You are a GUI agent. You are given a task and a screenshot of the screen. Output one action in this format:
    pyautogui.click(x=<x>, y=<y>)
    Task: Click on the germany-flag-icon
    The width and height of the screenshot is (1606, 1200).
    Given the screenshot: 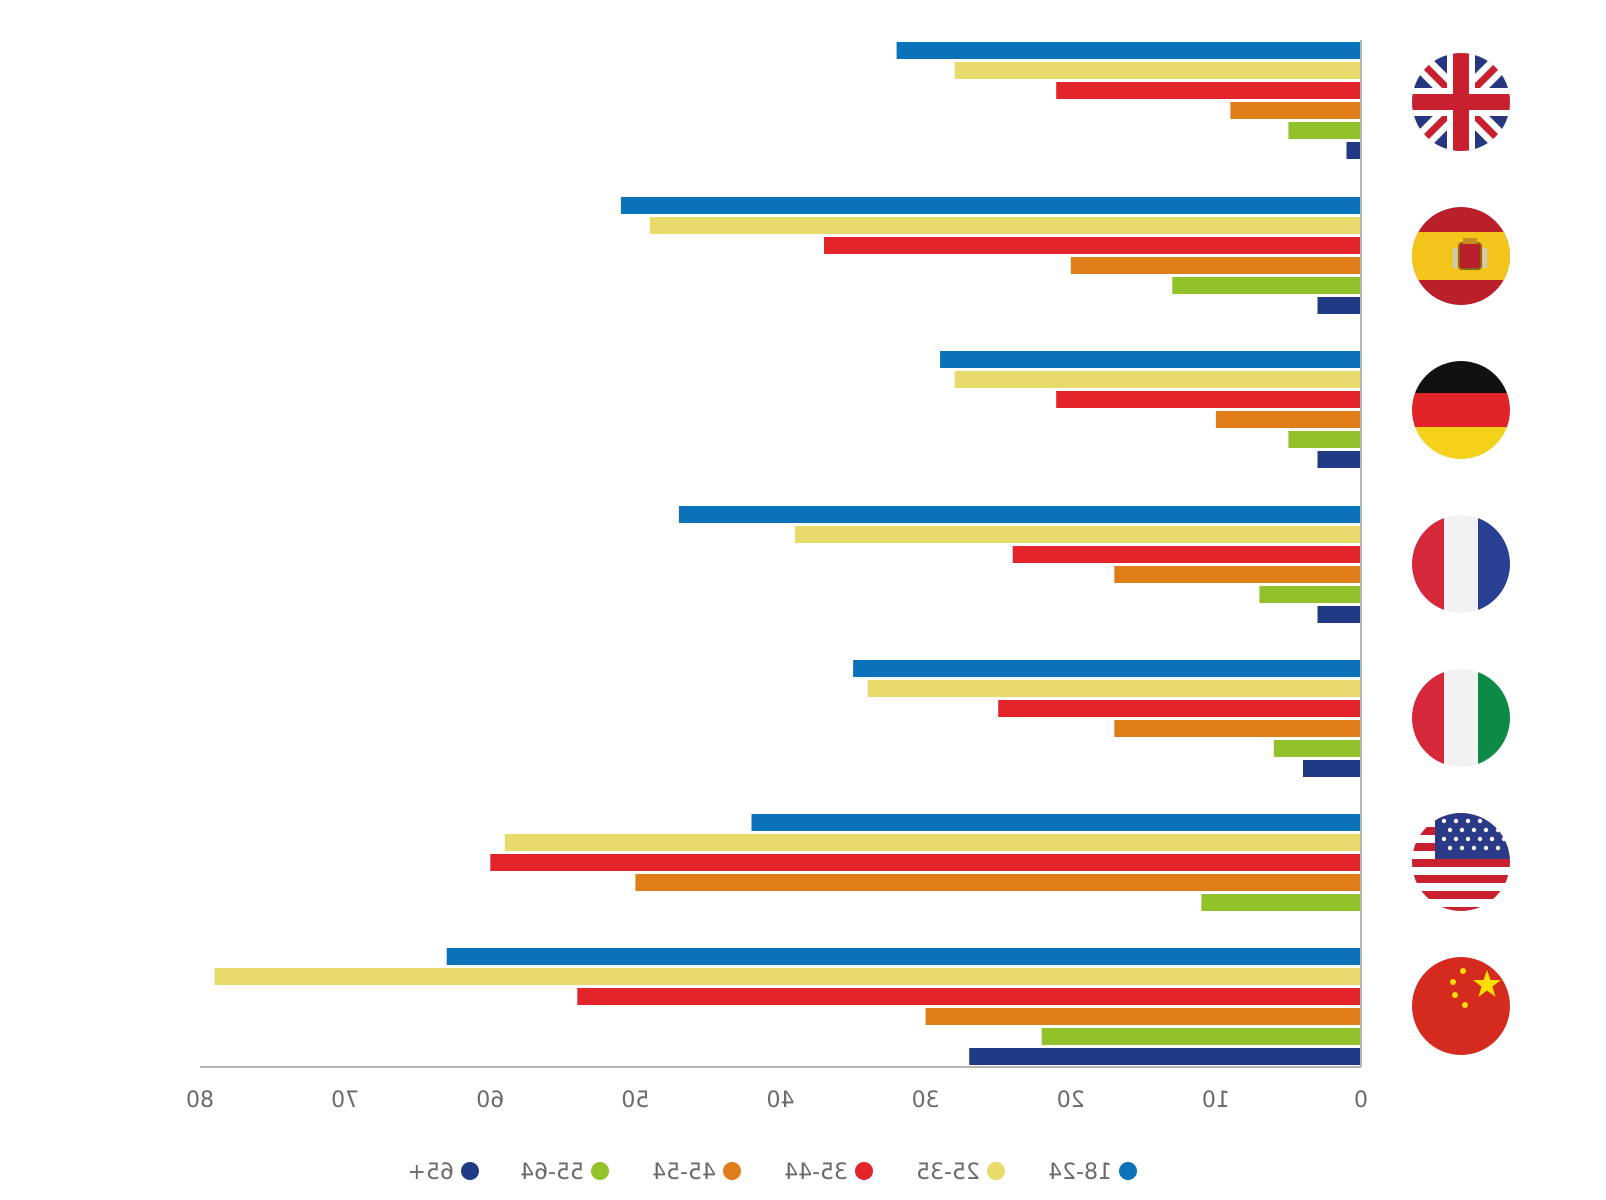 What is the action you would take?
    pyautogui.click(x=1461, y=410)
    